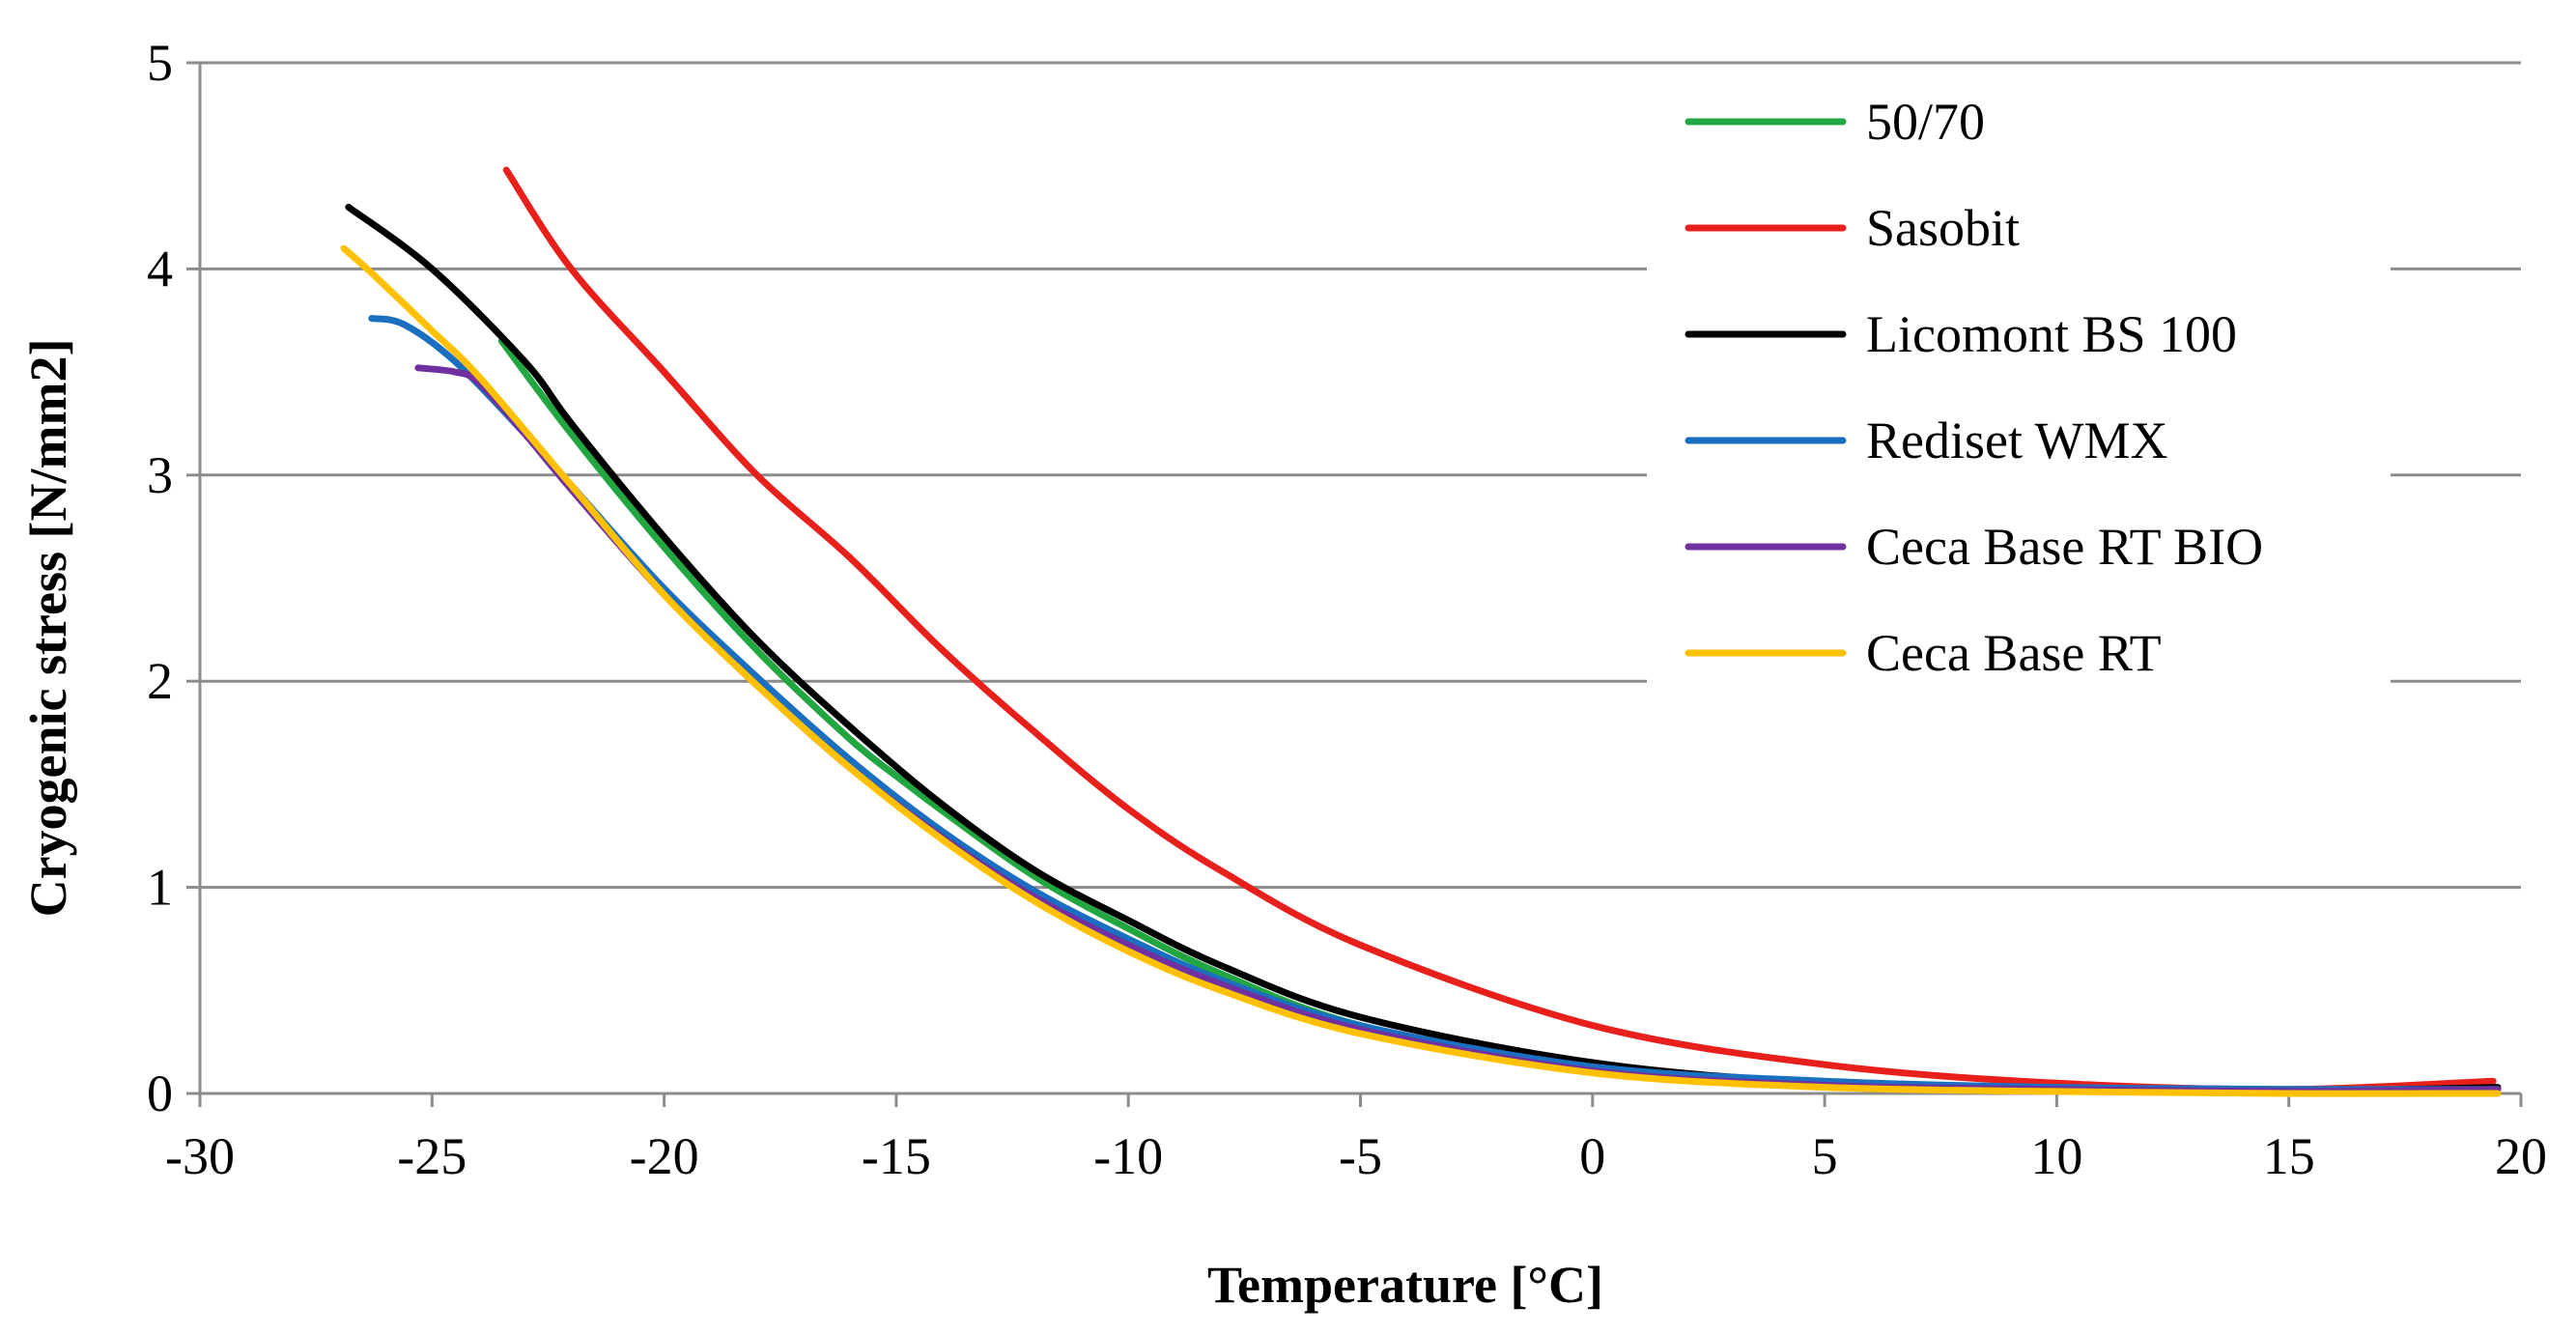  Describe the element at coordinates (1825, 1156) in the screenshot. I see `x-tick-label: 5` at that location.